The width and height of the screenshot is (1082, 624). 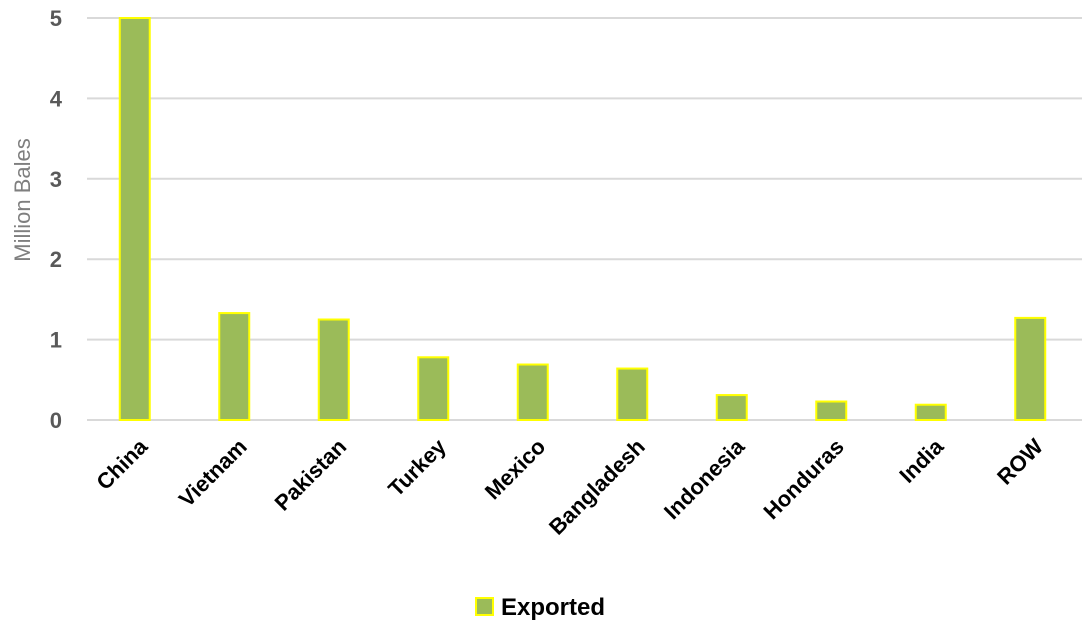 What do you see at coordinates (213, 473) in the screenshot?
I see `x-tick-label: Vietnam` at bounding box center [213, 473].